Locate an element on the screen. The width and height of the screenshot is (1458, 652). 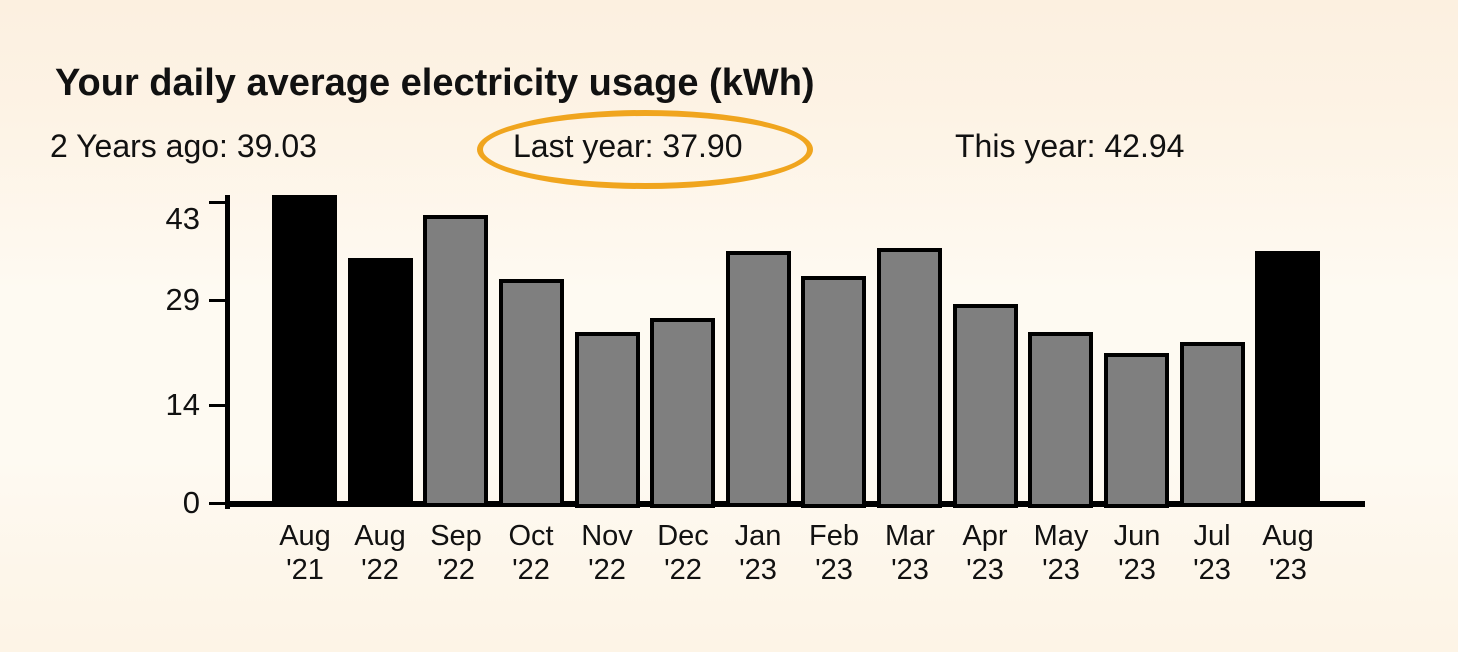
y-tick-label-0: 0 is located at coordinates (191, 502).